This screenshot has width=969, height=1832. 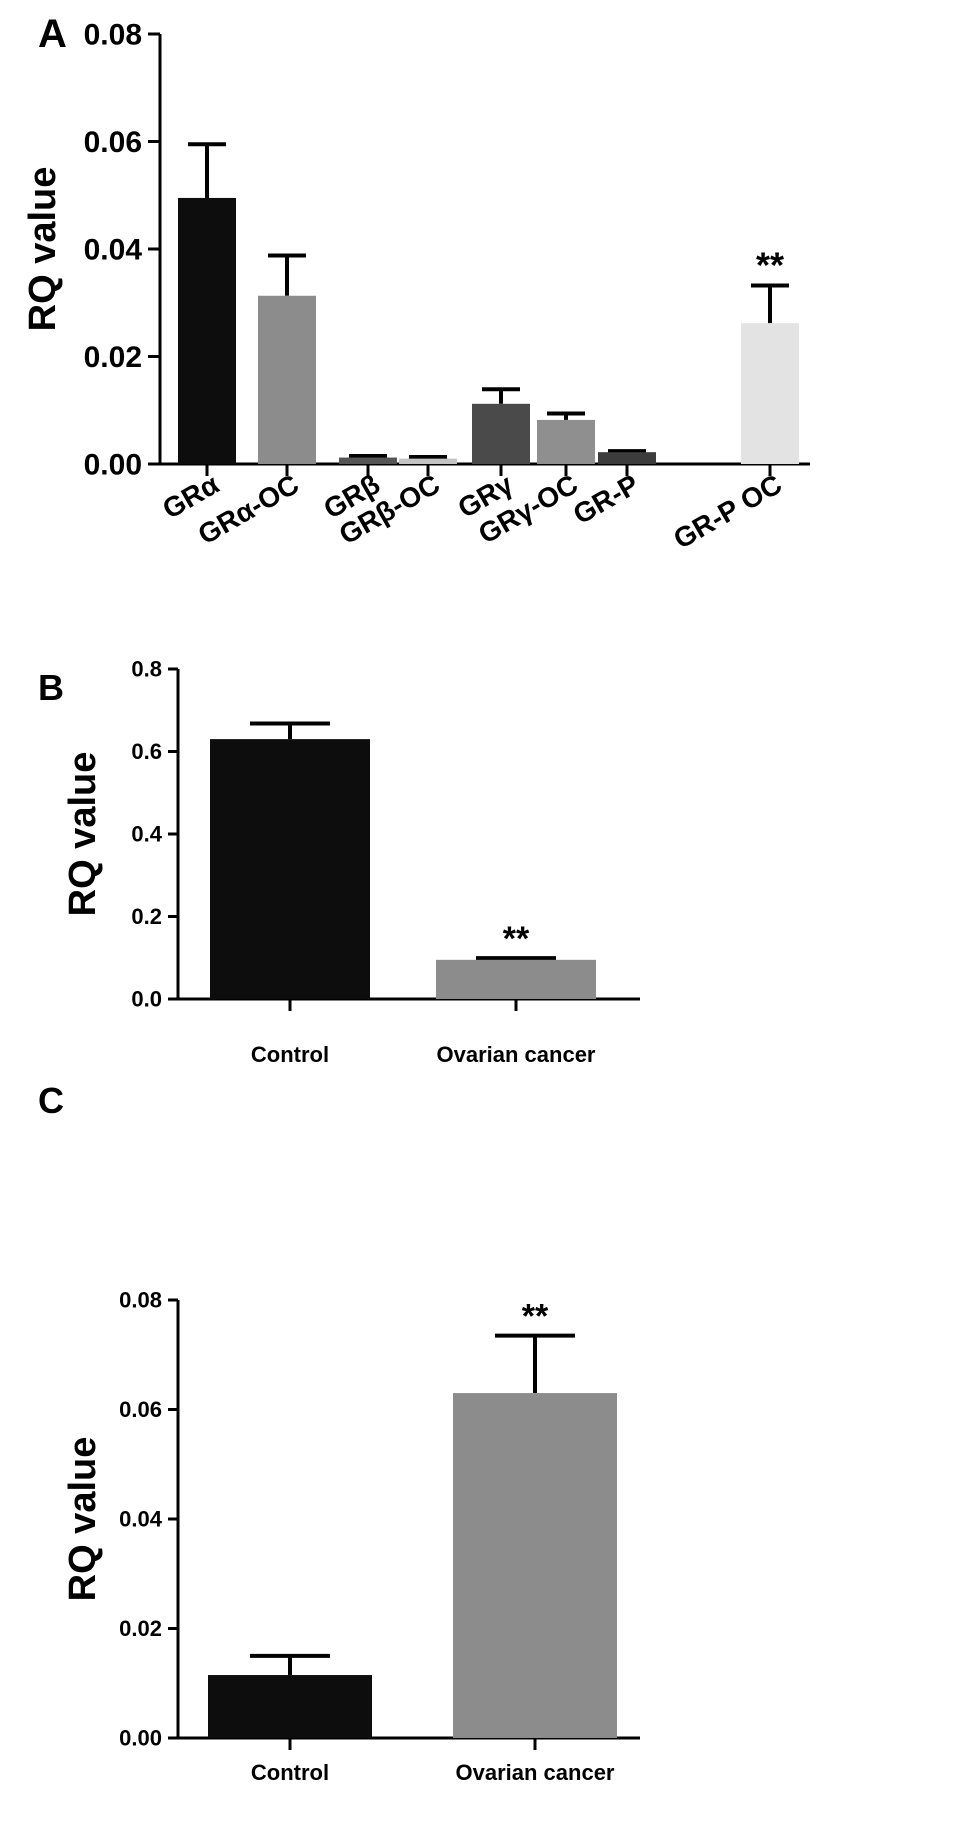 I want to click on x-tick-label: GR-P OC, so click(x=727, y=511).